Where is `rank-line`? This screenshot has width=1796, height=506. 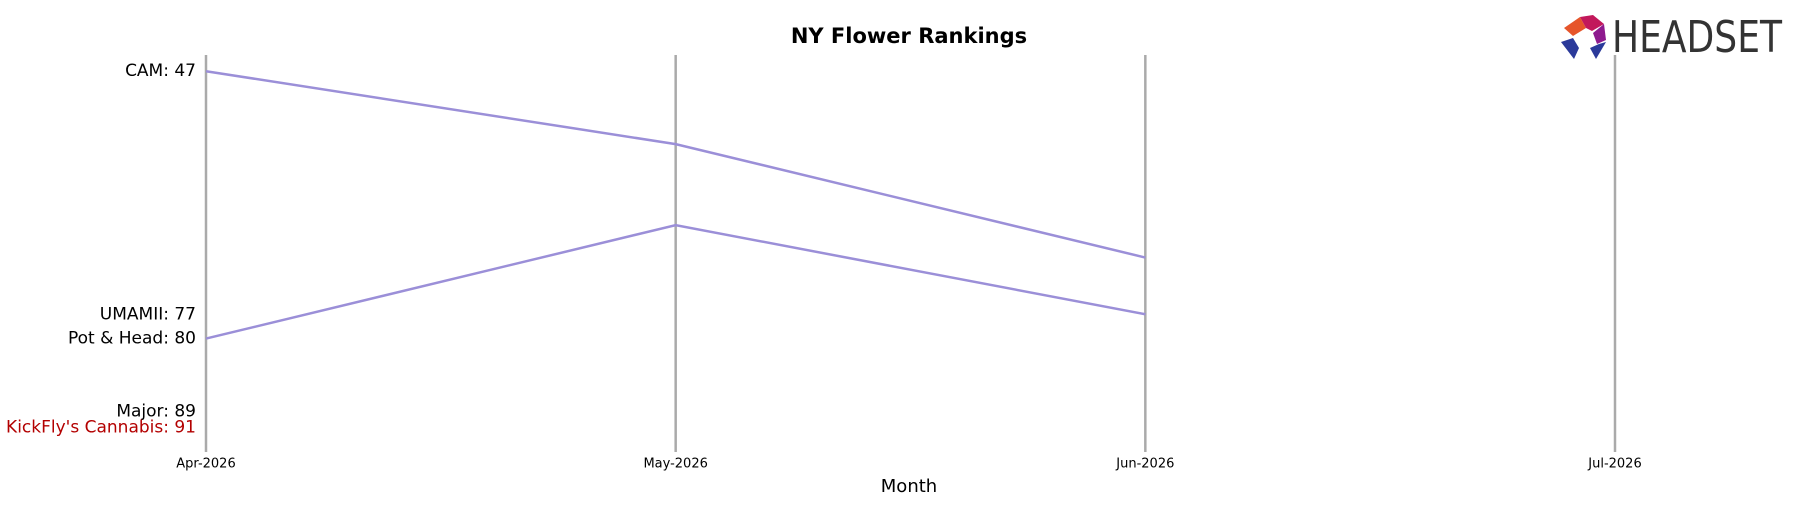
rank-line is located at coordinates (675, 281).